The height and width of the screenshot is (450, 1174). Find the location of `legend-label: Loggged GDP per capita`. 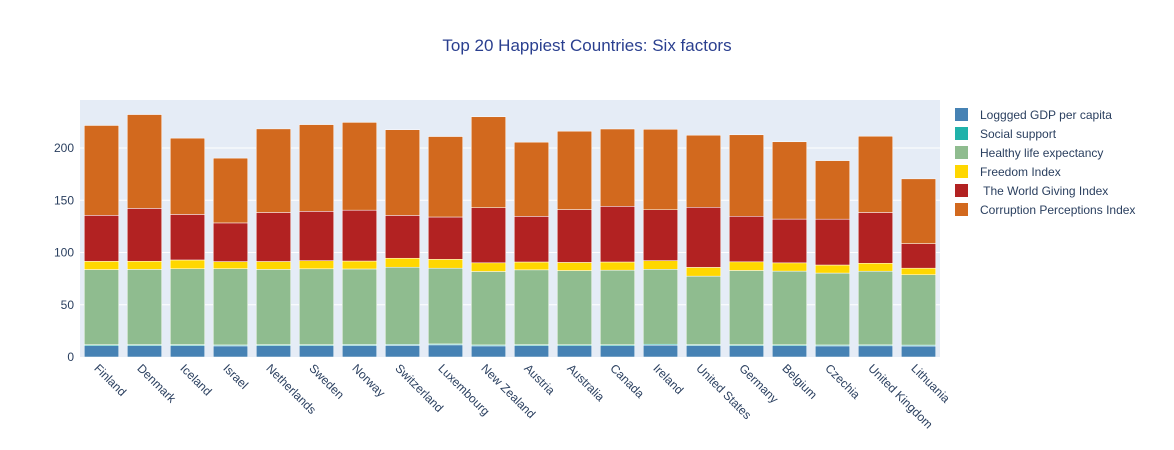

legend-label: Loggged GDP per capita is located at coordinates (1046, 115).